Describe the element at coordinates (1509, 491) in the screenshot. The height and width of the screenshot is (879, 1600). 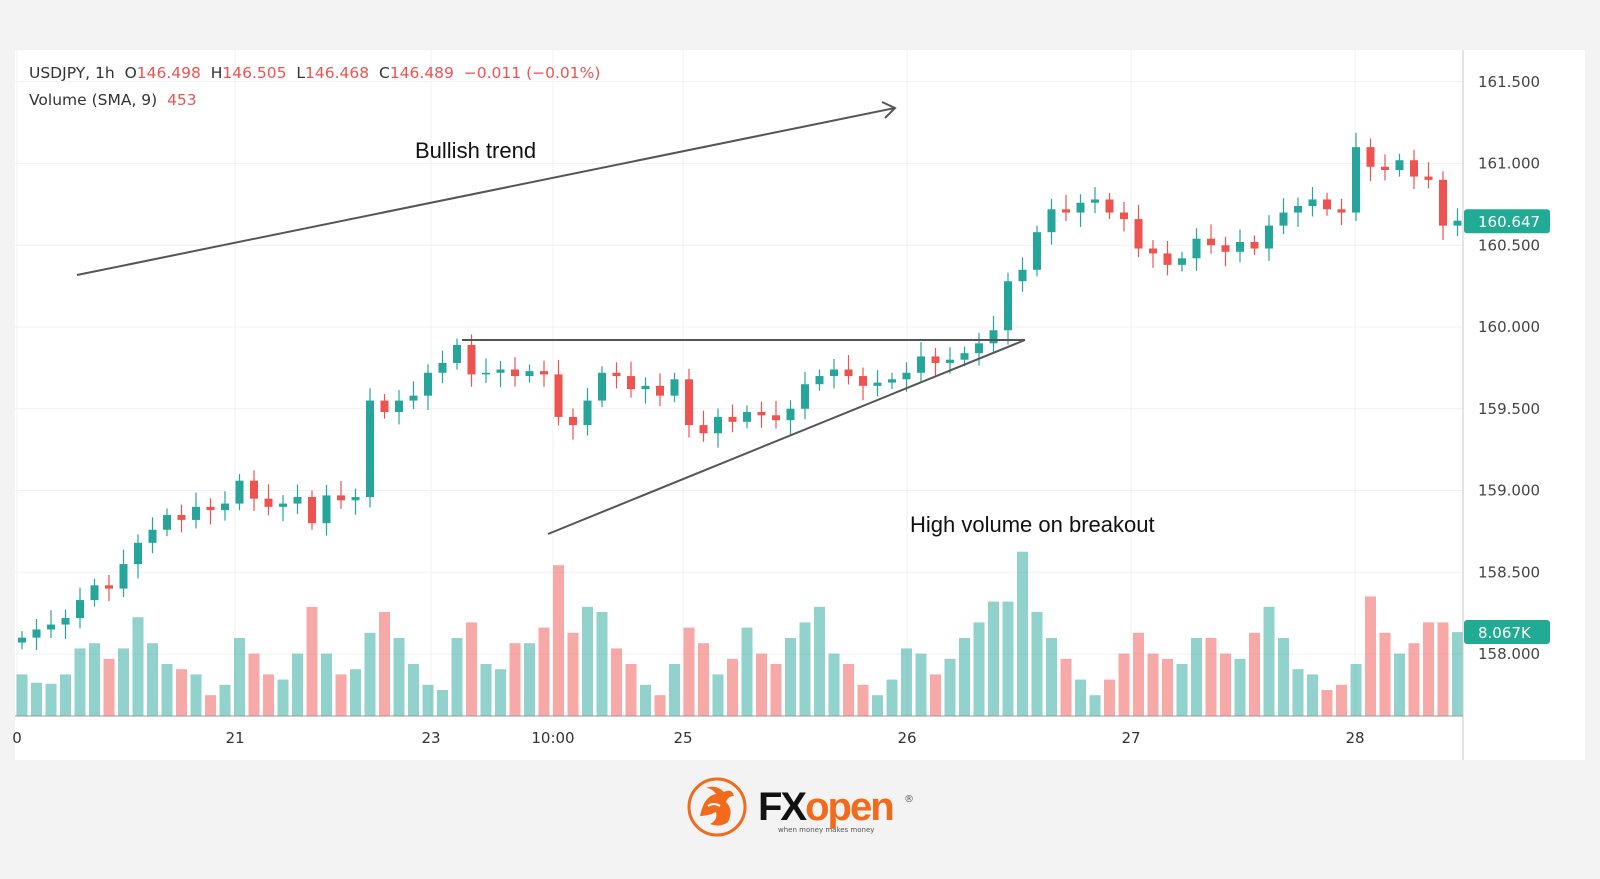
I see `price-tick-label: 159.000` at that location.